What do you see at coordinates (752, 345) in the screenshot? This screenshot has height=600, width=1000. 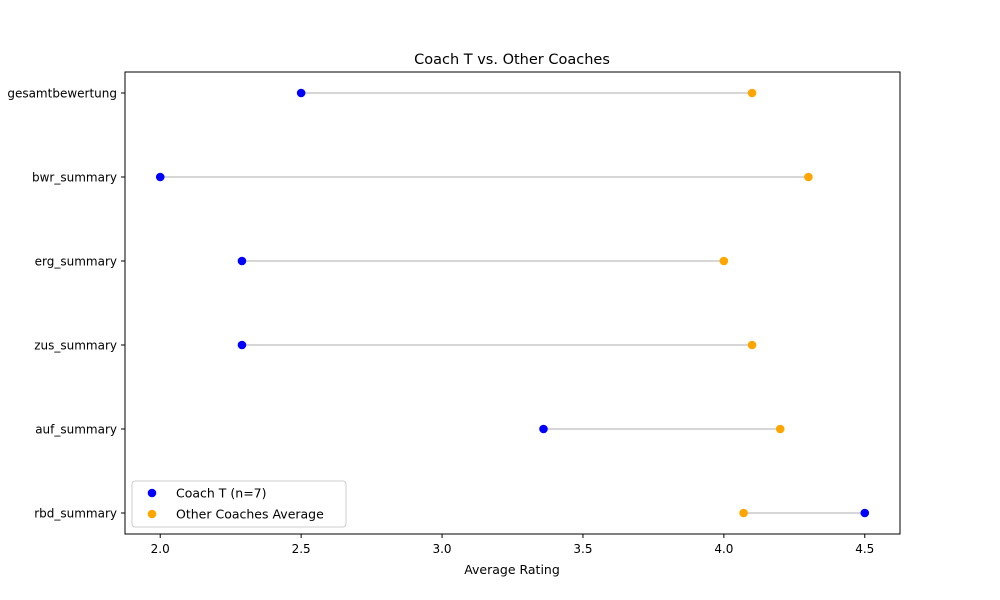 I see `other-coaches-point-zus_summary` at bounding box center [752, 345].